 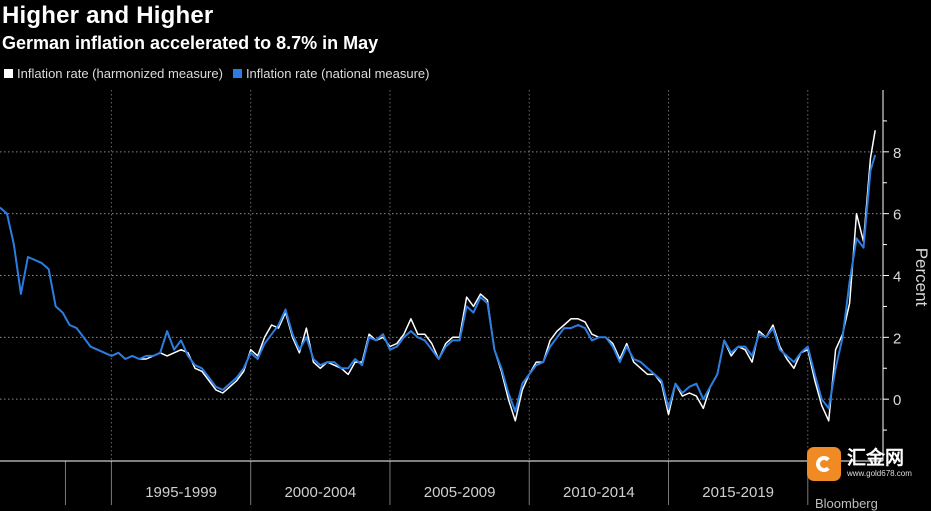 I want to click on y-tick-label-4: 4, so click(x=897, y=277).